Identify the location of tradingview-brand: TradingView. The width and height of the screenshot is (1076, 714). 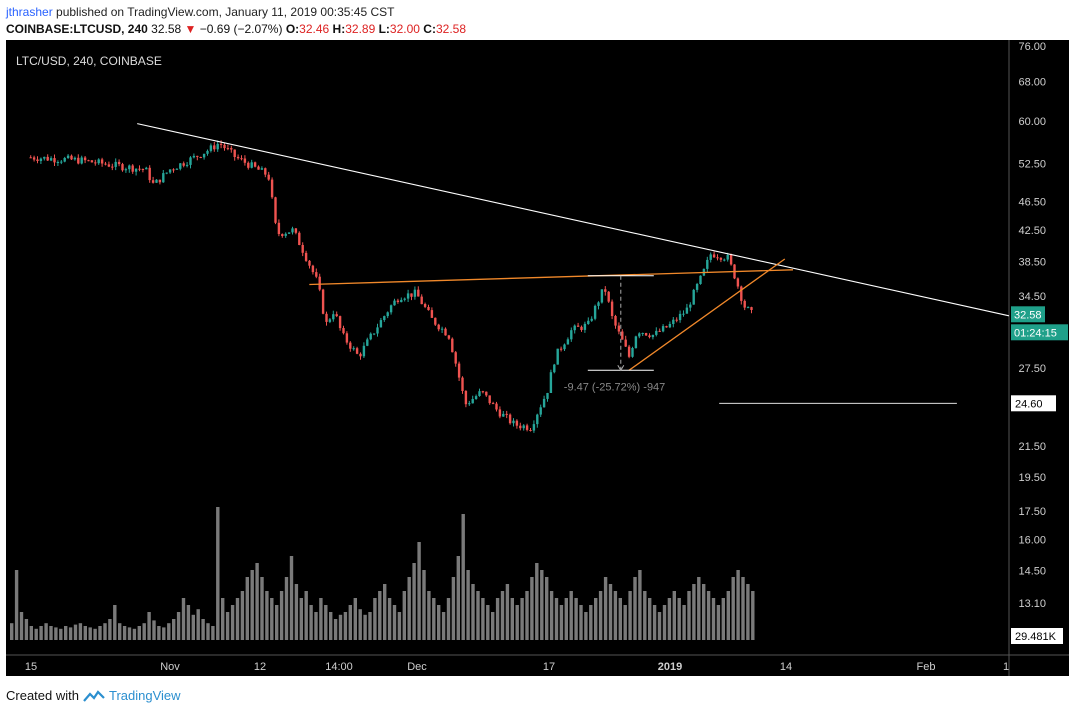
(144, 695).